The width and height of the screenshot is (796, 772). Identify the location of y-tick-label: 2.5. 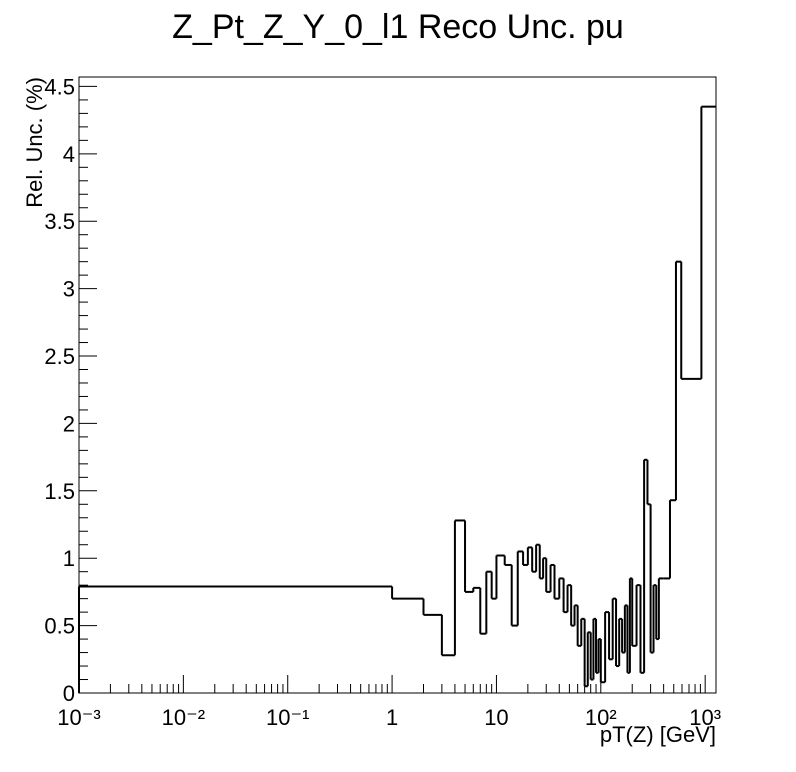
(59, 356).